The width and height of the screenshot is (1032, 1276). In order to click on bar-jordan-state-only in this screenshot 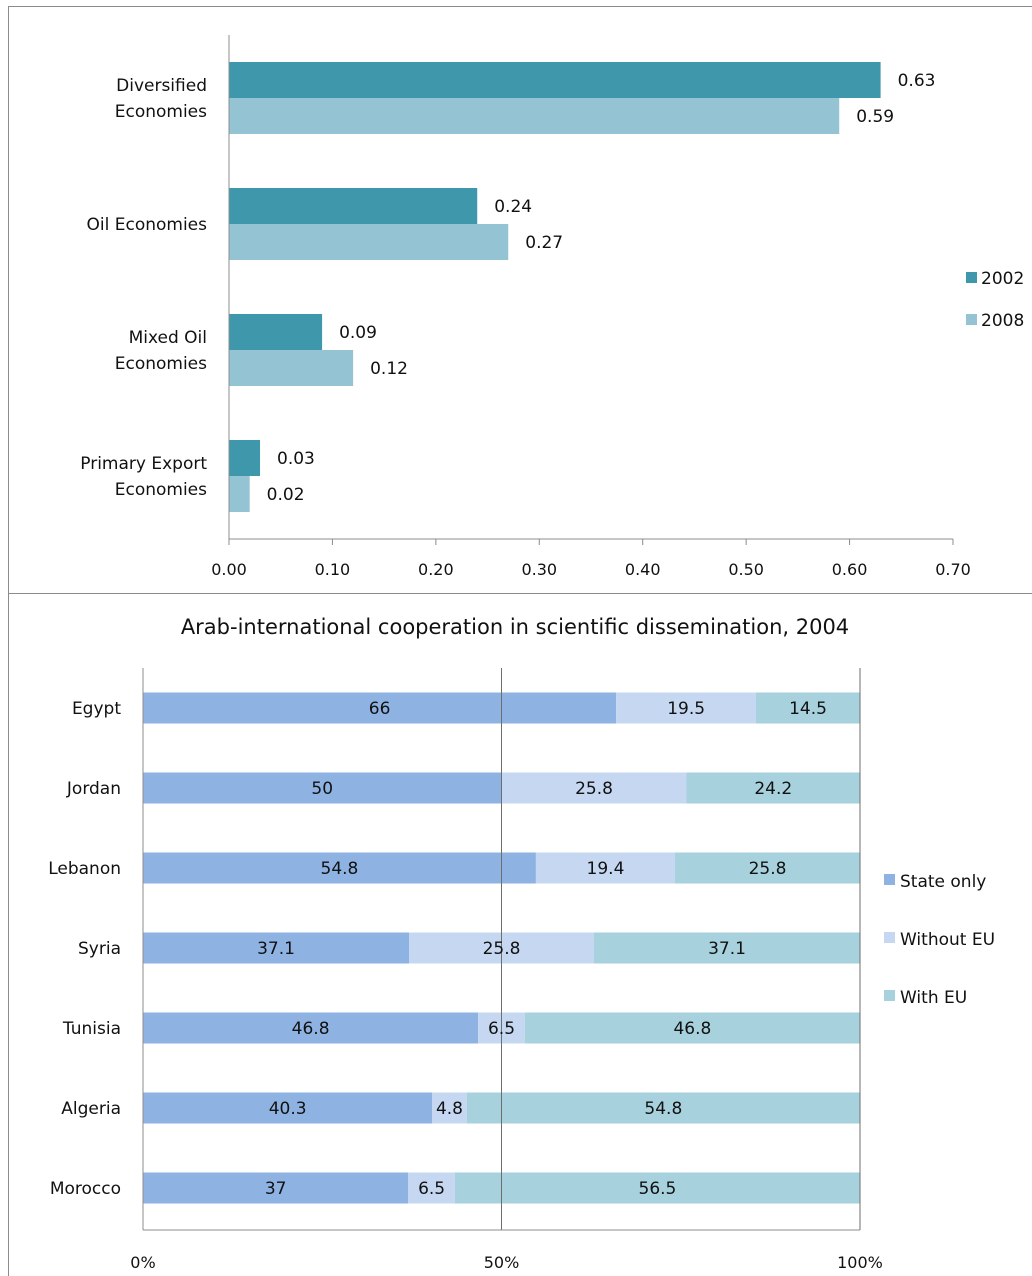, I will do `click(322, 788)`.